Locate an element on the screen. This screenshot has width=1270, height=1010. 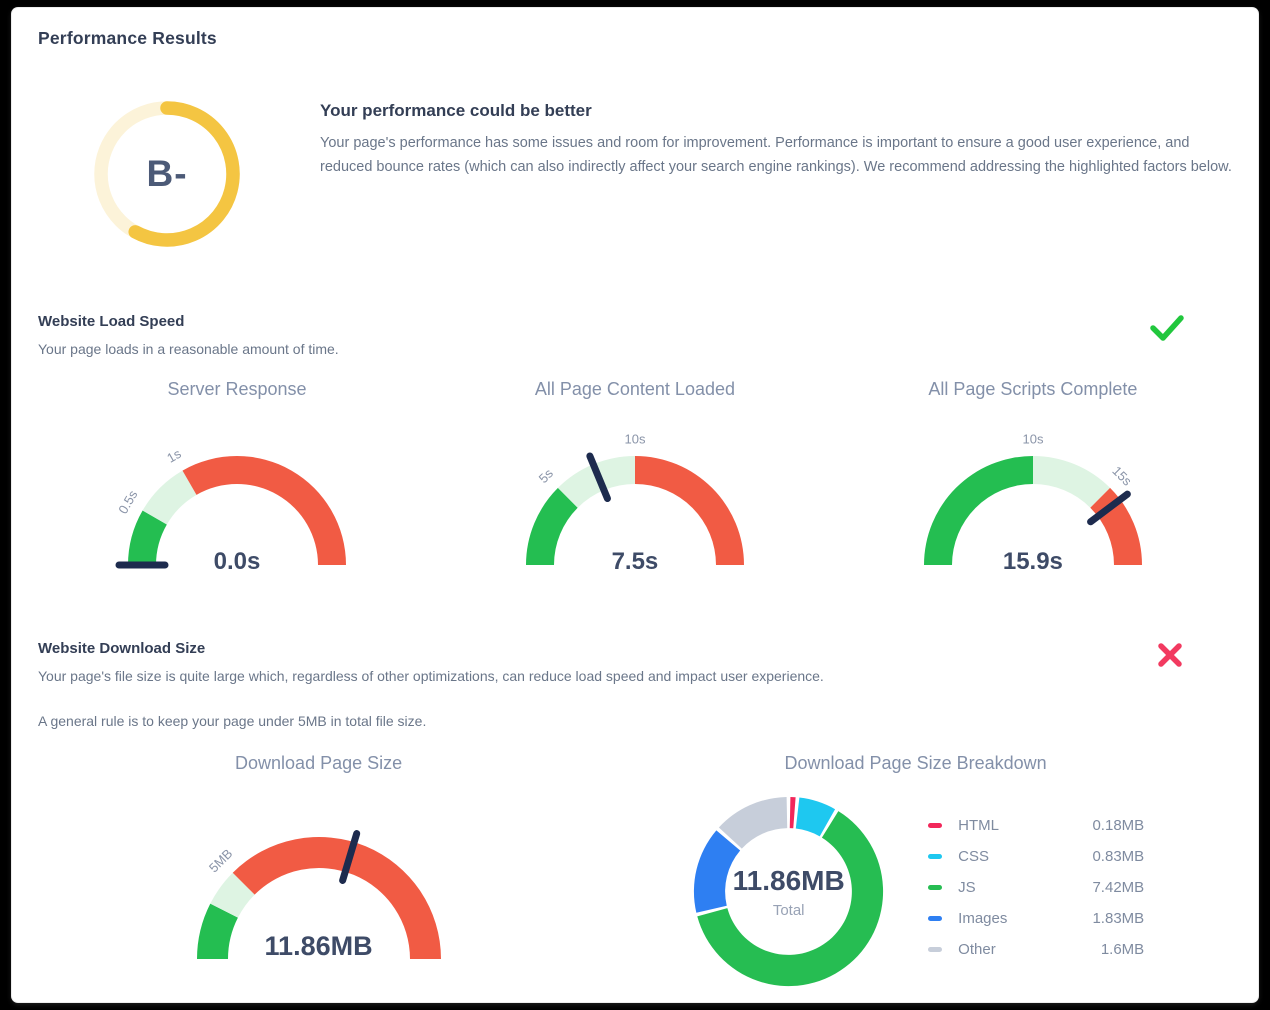
legend-label: JS is located at coordinates (967, 887).